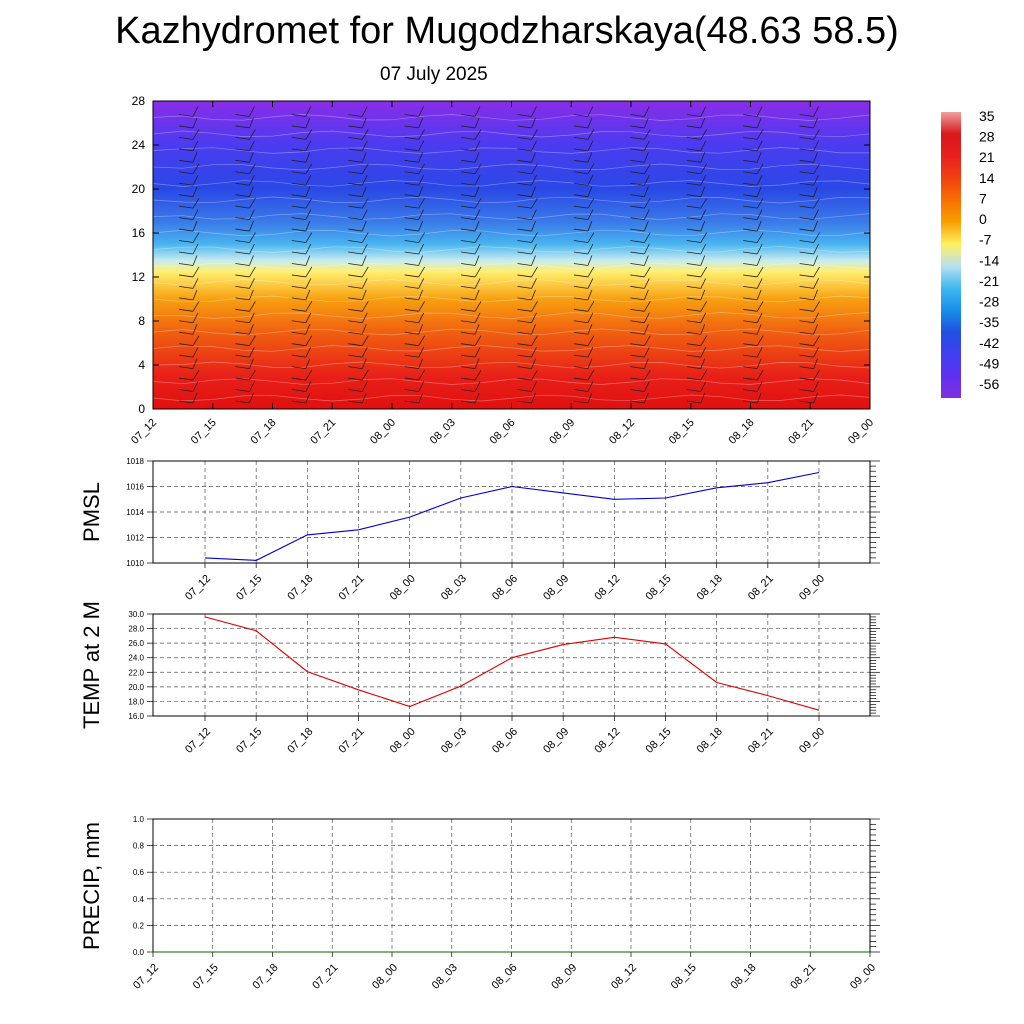 This screenshot has height=1024, width=1024. What do you see at coordinates (861, 432) in the screenshot?
I see `heatmap-x-tick-label: 09_00` at bounding box center [861, 432].